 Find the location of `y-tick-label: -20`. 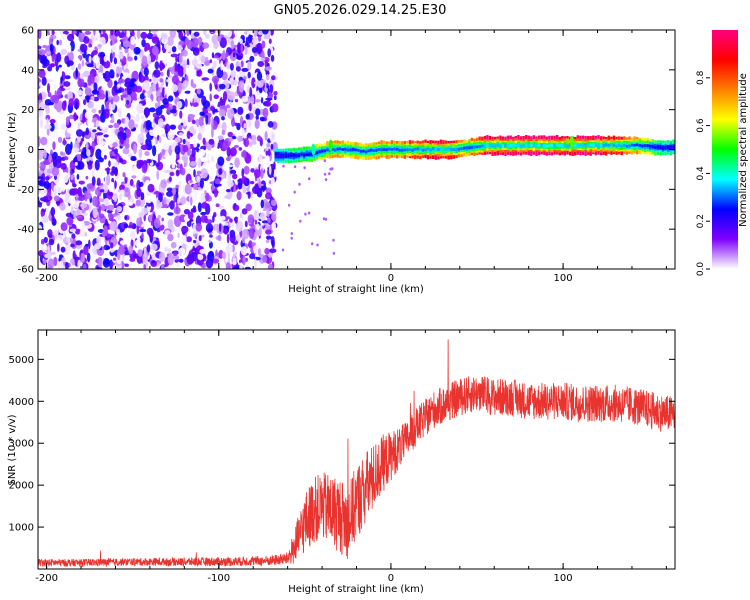

y-tick-label: -20 is located at coordinates (26, 190).